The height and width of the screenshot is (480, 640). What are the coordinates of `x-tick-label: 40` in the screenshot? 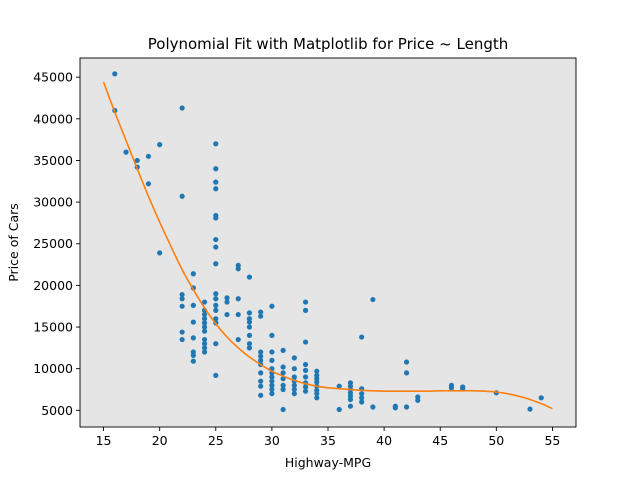 It's located at (384, 440).